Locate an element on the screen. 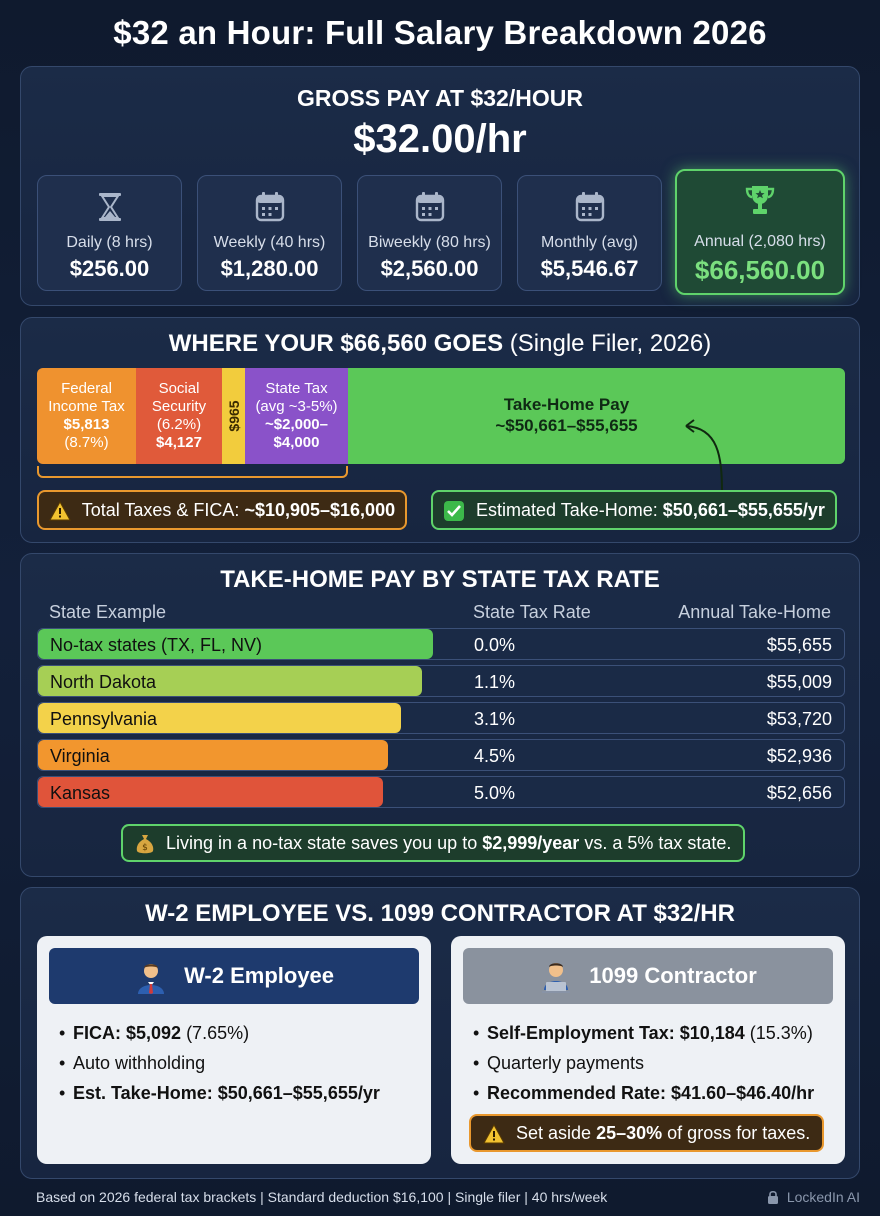 The height and width of the screenshot is (1216, 880). card-value: $66,560.00 is located at coordinates (760, 270).